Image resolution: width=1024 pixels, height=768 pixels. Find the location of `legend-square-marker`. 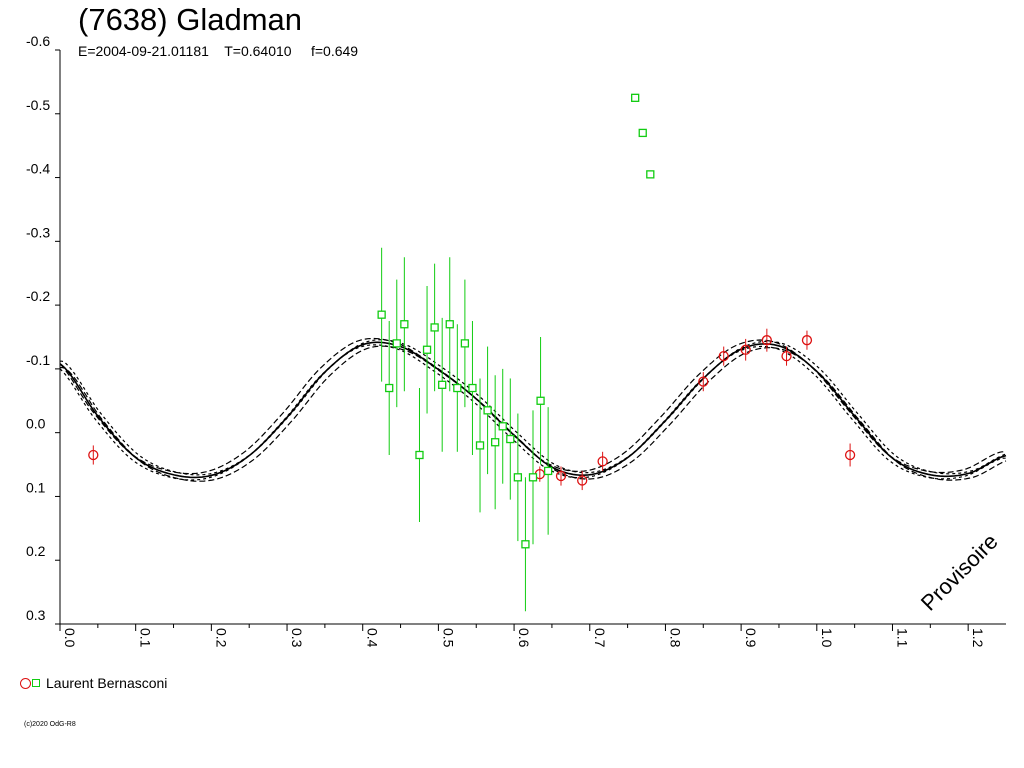

legend-square-marker is located at coordinates (36, 683).